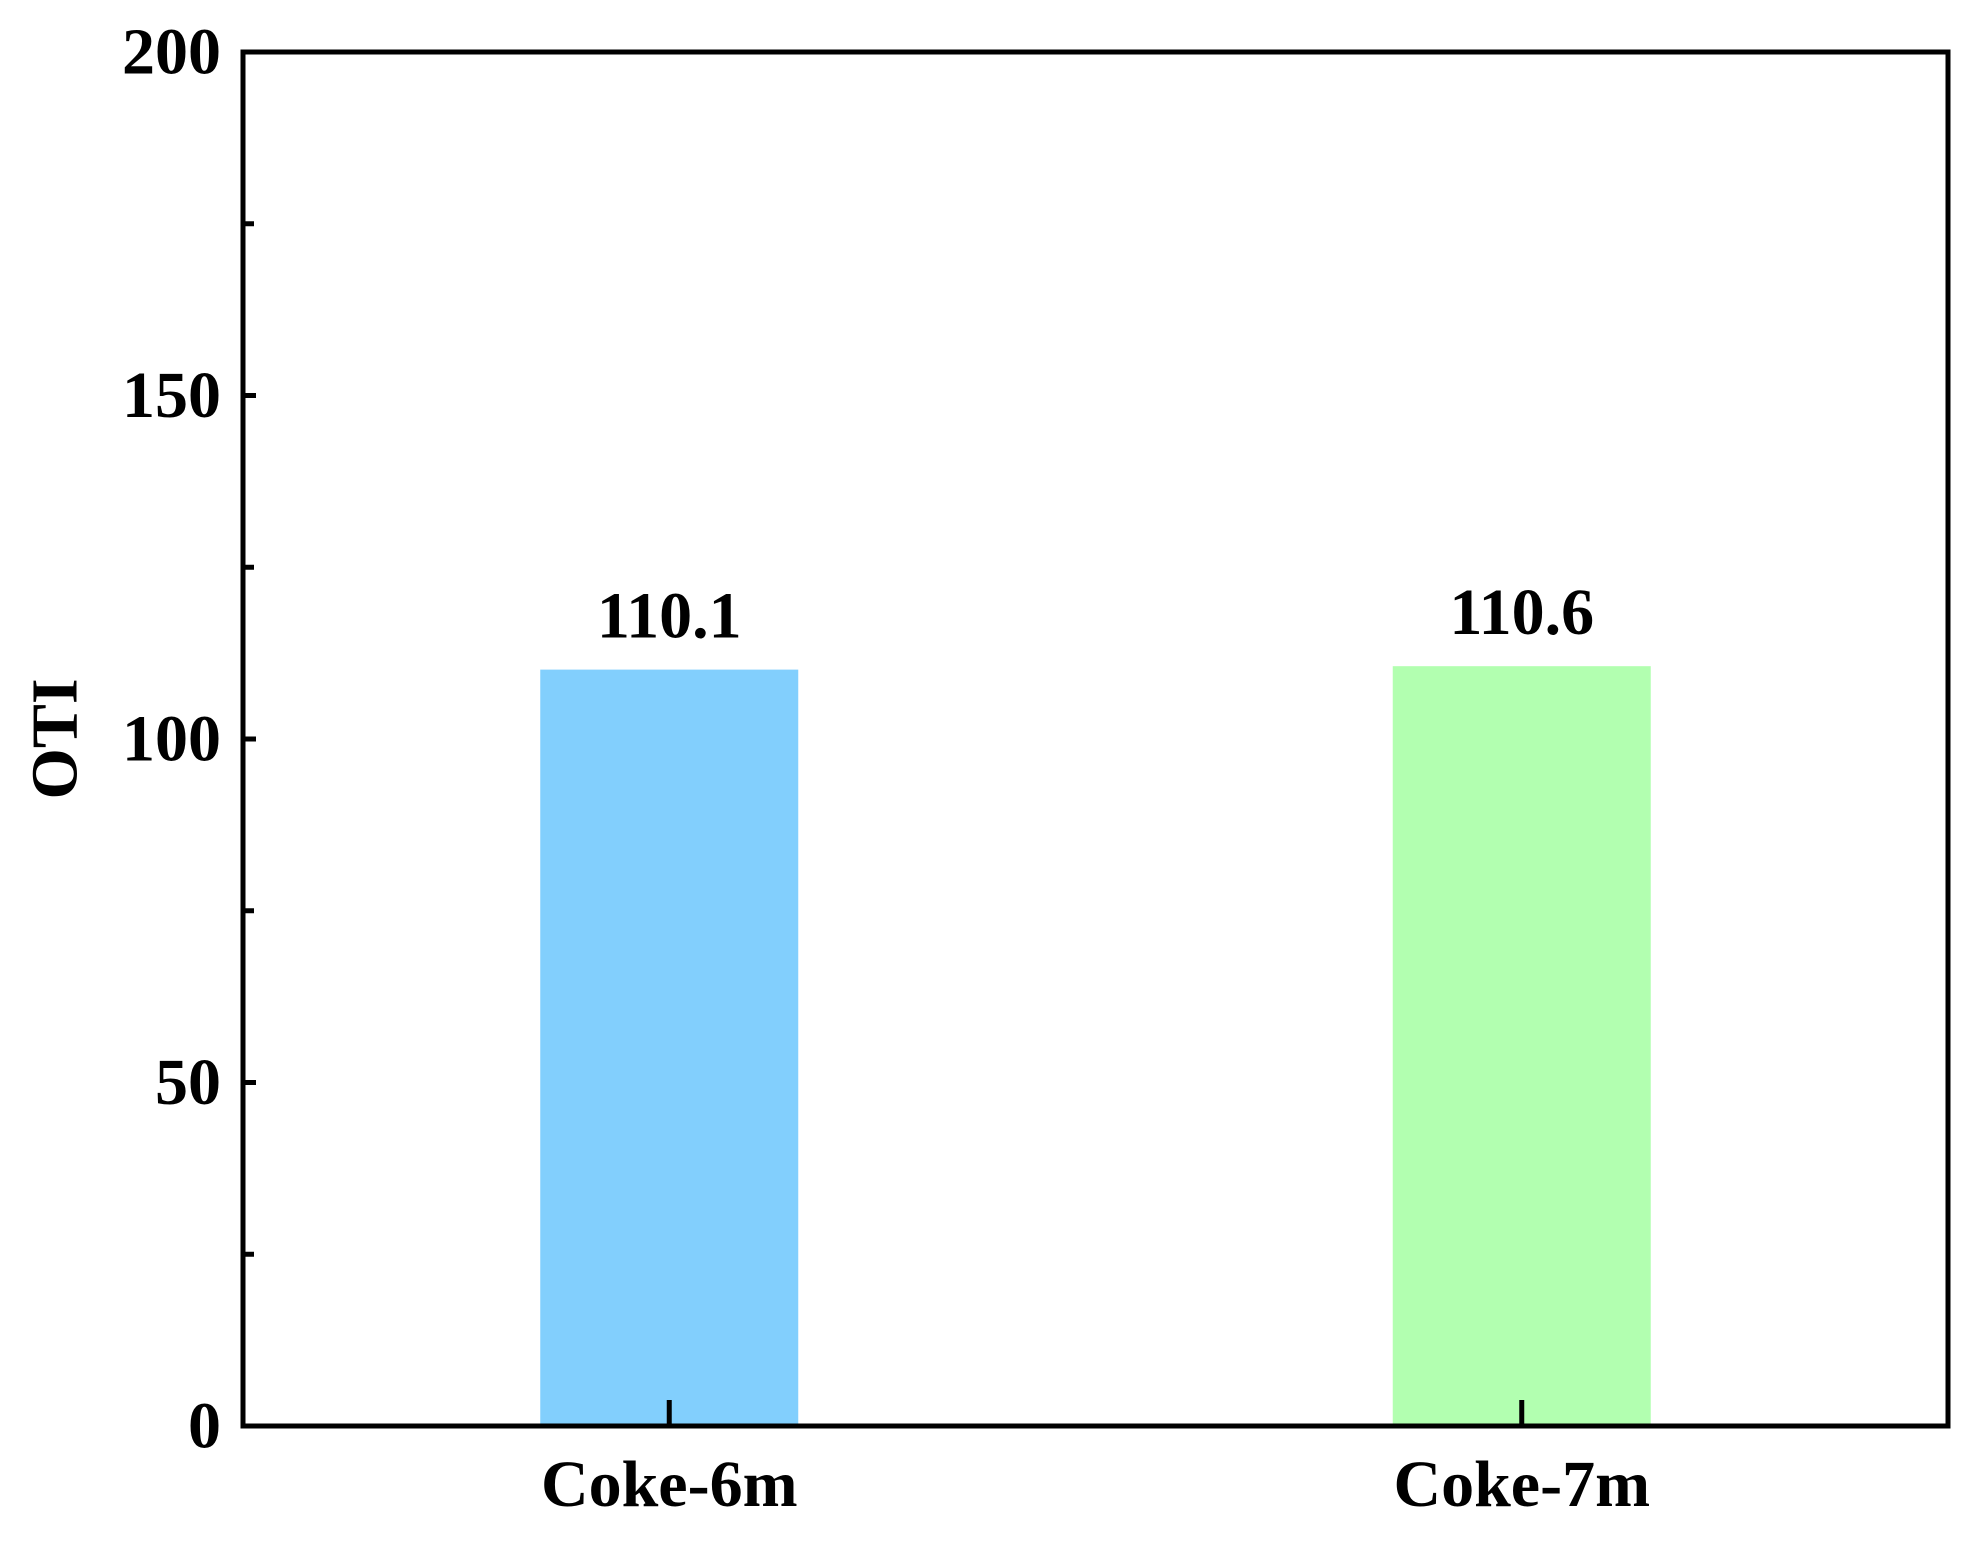 This screenshot has height=1546, width=1974. Describe the element at coordinates (204, 1426) in the screenshot. I see `y-tick-label: 0` at that location.